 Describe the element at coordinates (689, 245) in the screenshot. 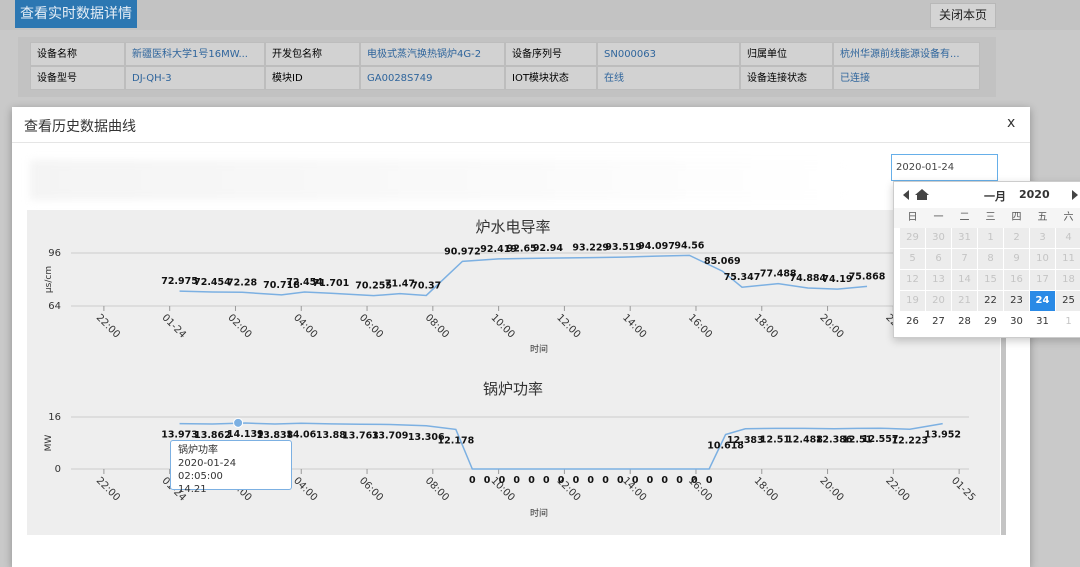

I see `data-label: 94.56` at that location.